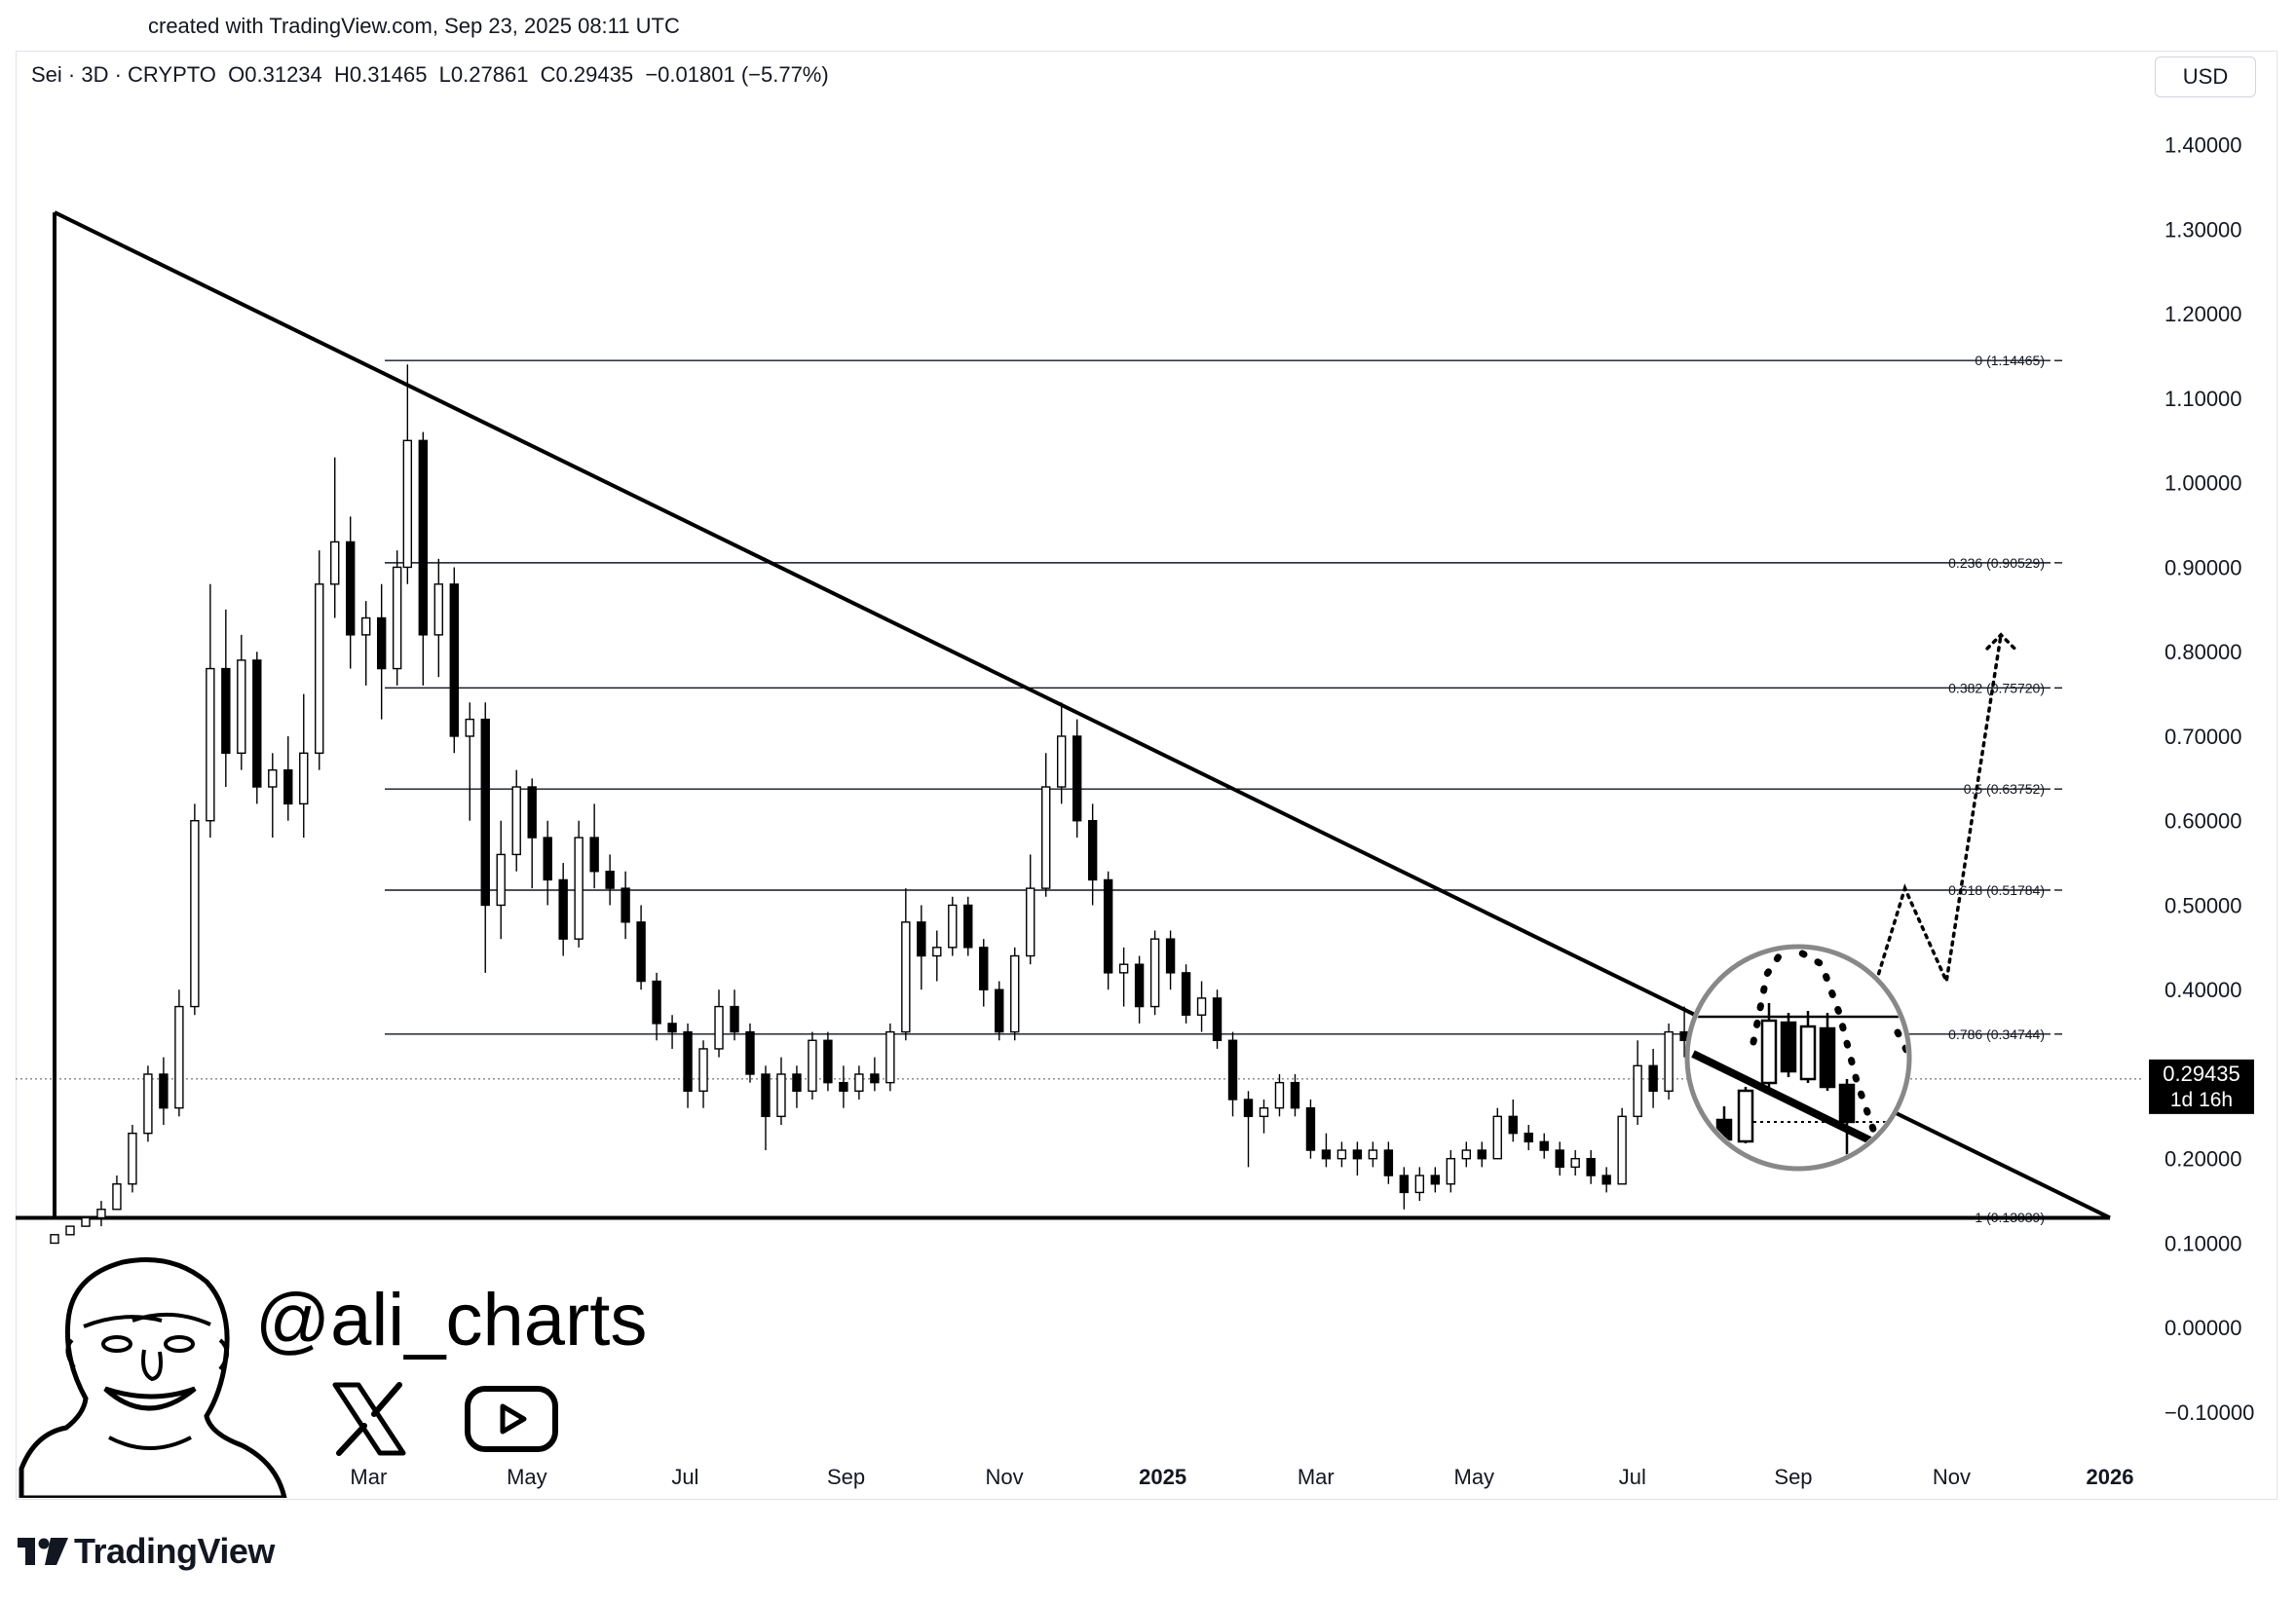  What do you see at coordinates (2205, 76) in the screenshot?
I see `currency-button: USD` at bounding box center [2205, 76].